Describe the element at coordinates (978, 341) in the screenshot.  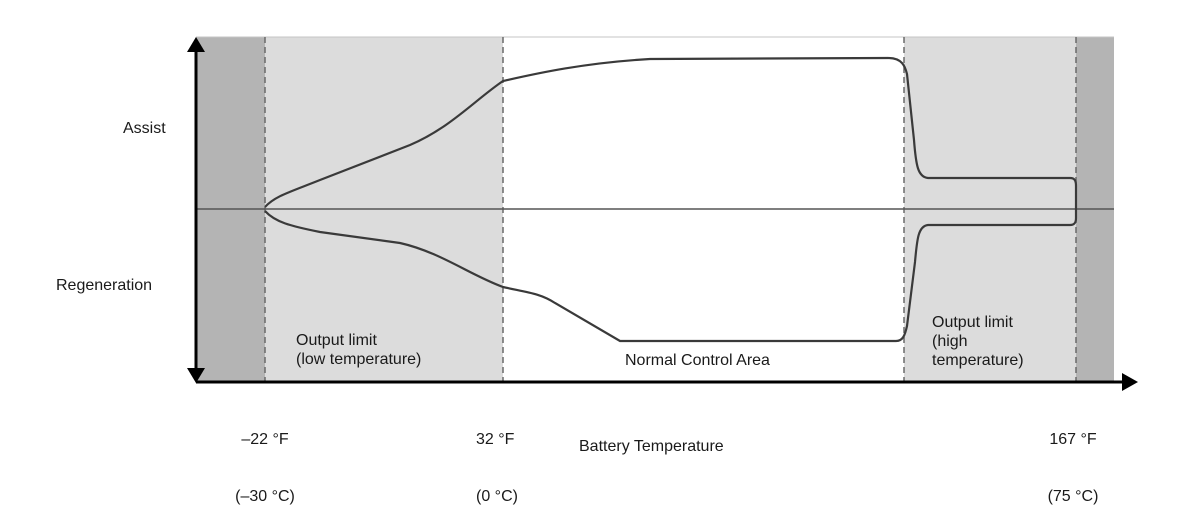
I see `high-temp-region-label: Output limit (high temperature)` at that location.